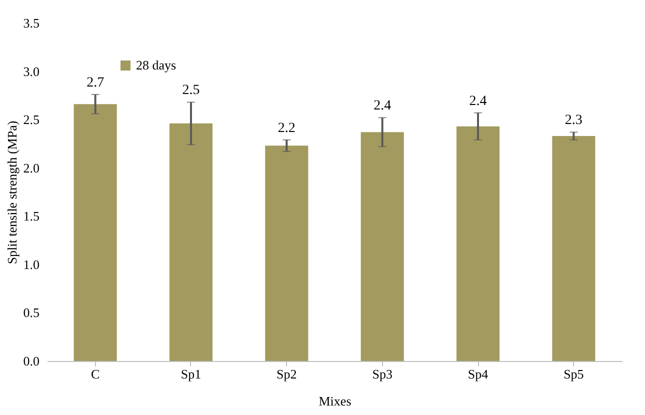 This screenshot has height=415, width=645. I want to click on y-tick-label: 0.0, so click(31, 361).